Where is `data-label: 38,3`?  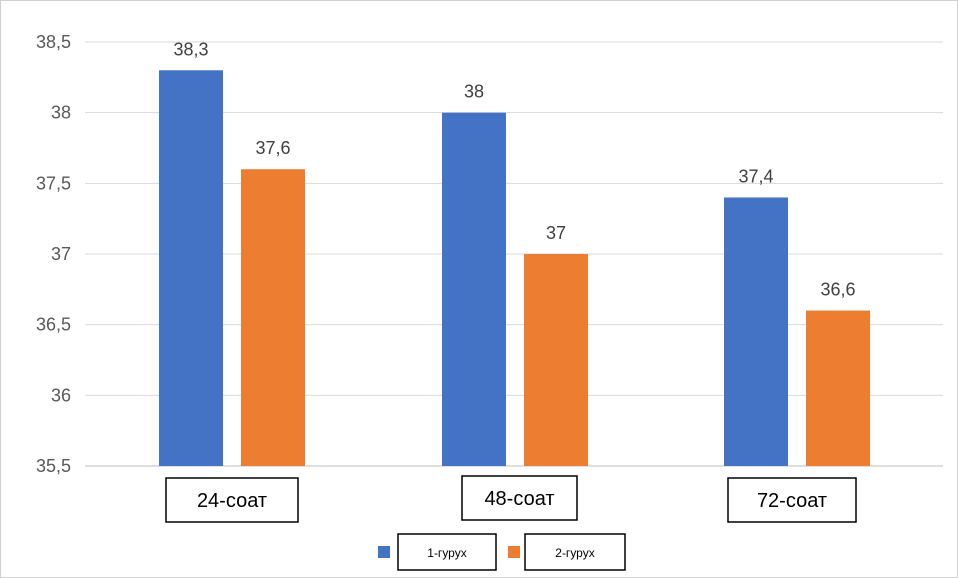 data-label: 38,3 is located at coordinates (190, 49).